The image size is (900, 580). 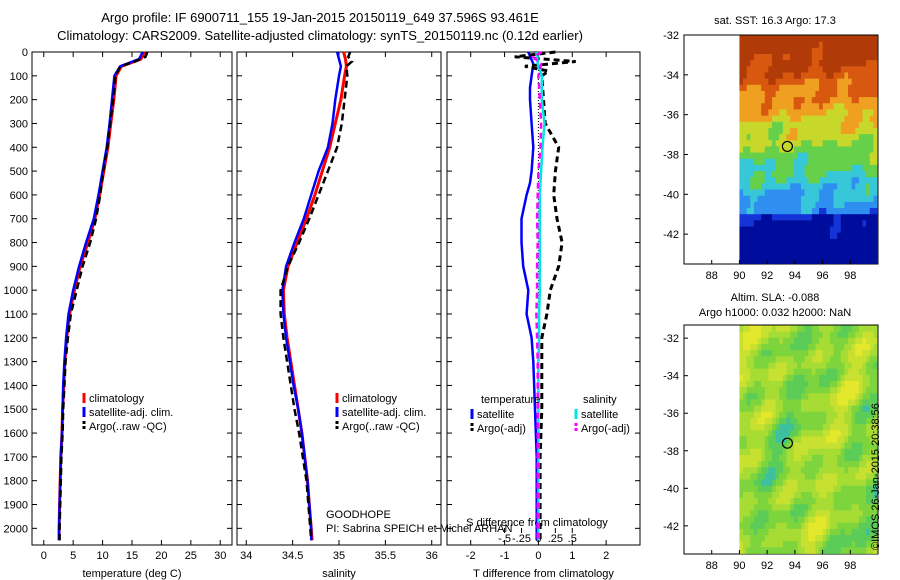 What do you see at coordinates (876, 476) in the screenshot?
I see `copyright-credit: ©IMOS 26-Jan-2015 20:38:56` at bounding box center [876, 476].